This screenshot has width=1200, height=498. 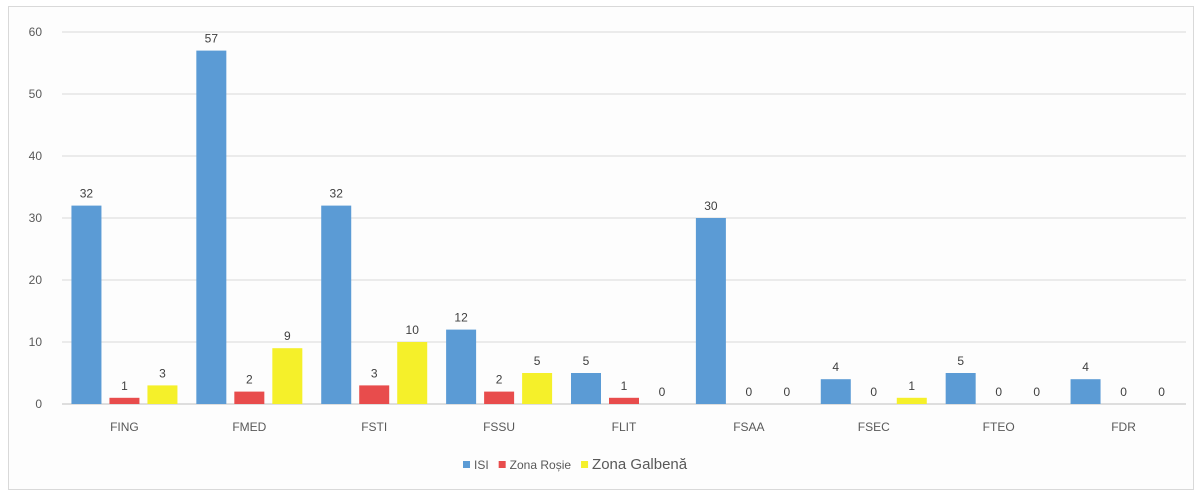 I want to click on y-tick-label-10: 10, so click(x=36, y=342).